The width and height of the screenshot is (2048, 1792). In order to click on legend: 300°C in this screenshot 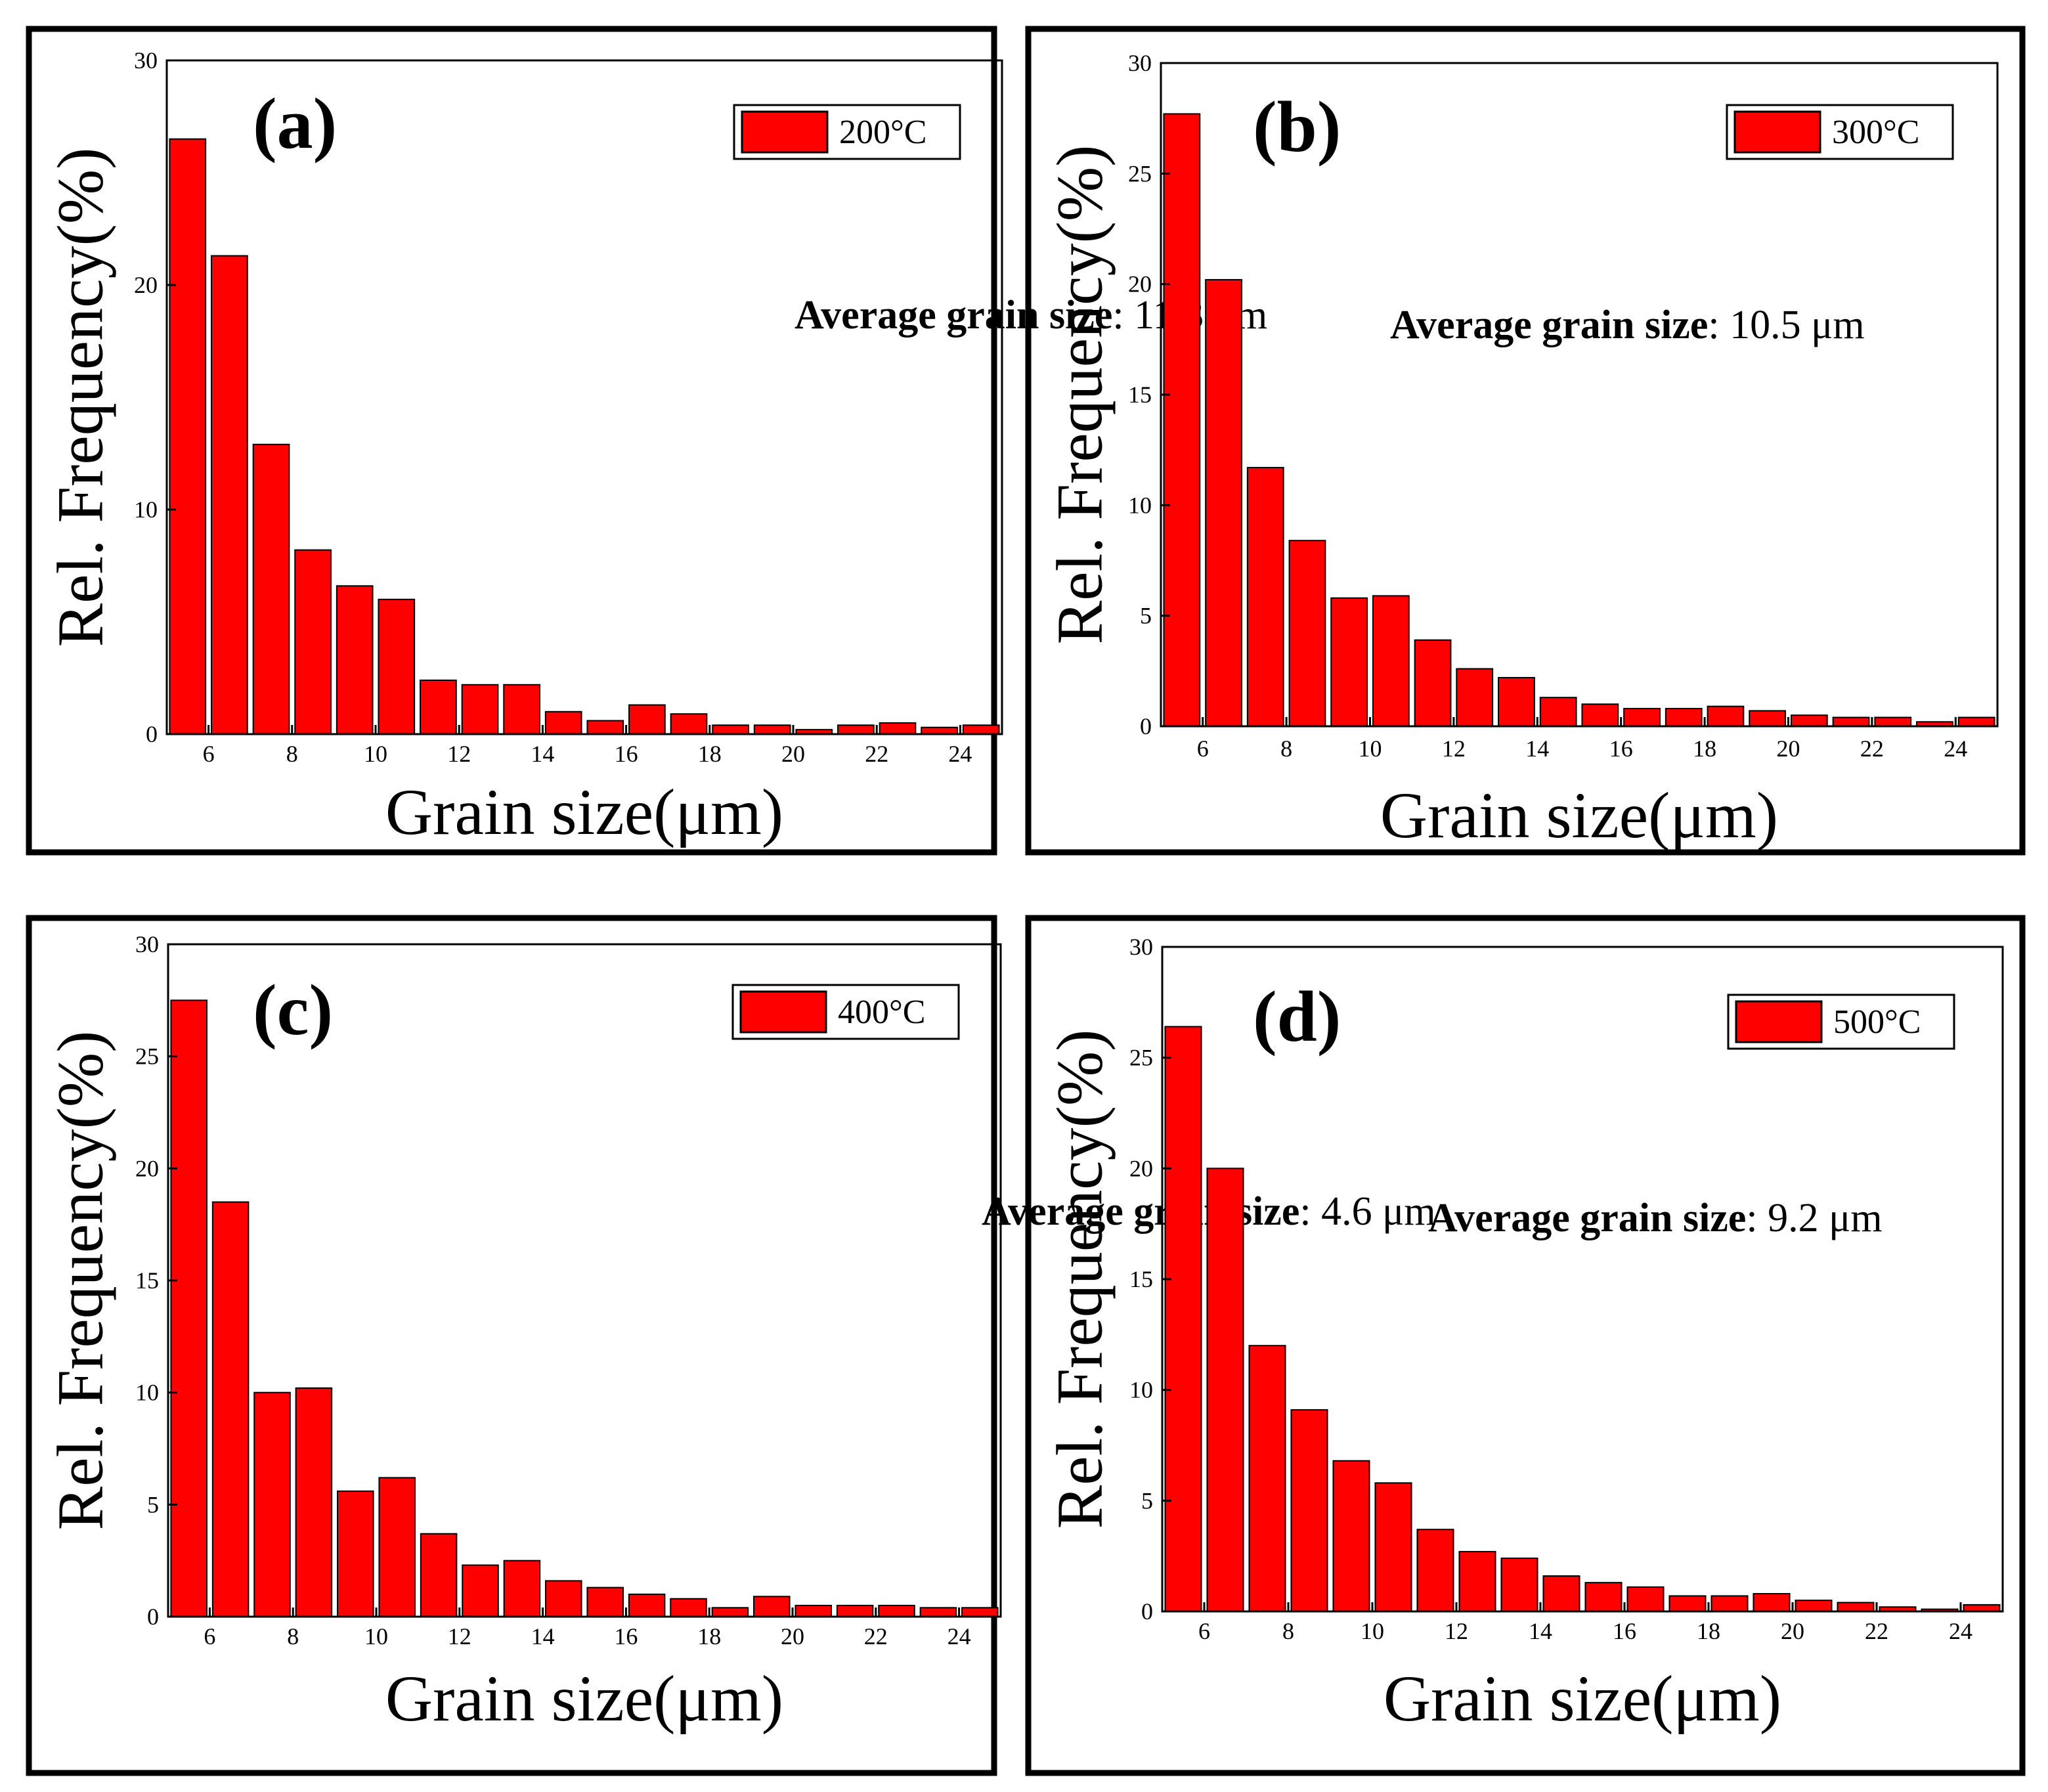, I will do `click(1840, 132)`.